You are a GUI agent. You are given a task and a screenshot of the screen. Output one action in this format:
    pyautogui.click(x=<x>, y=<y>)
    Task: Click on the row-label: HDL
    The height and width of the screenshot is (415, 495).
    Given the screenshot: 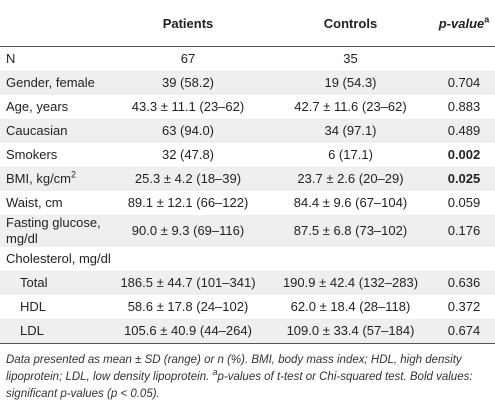 What is the action you would take?
    pyautogui.click(x=54, y=307)
    